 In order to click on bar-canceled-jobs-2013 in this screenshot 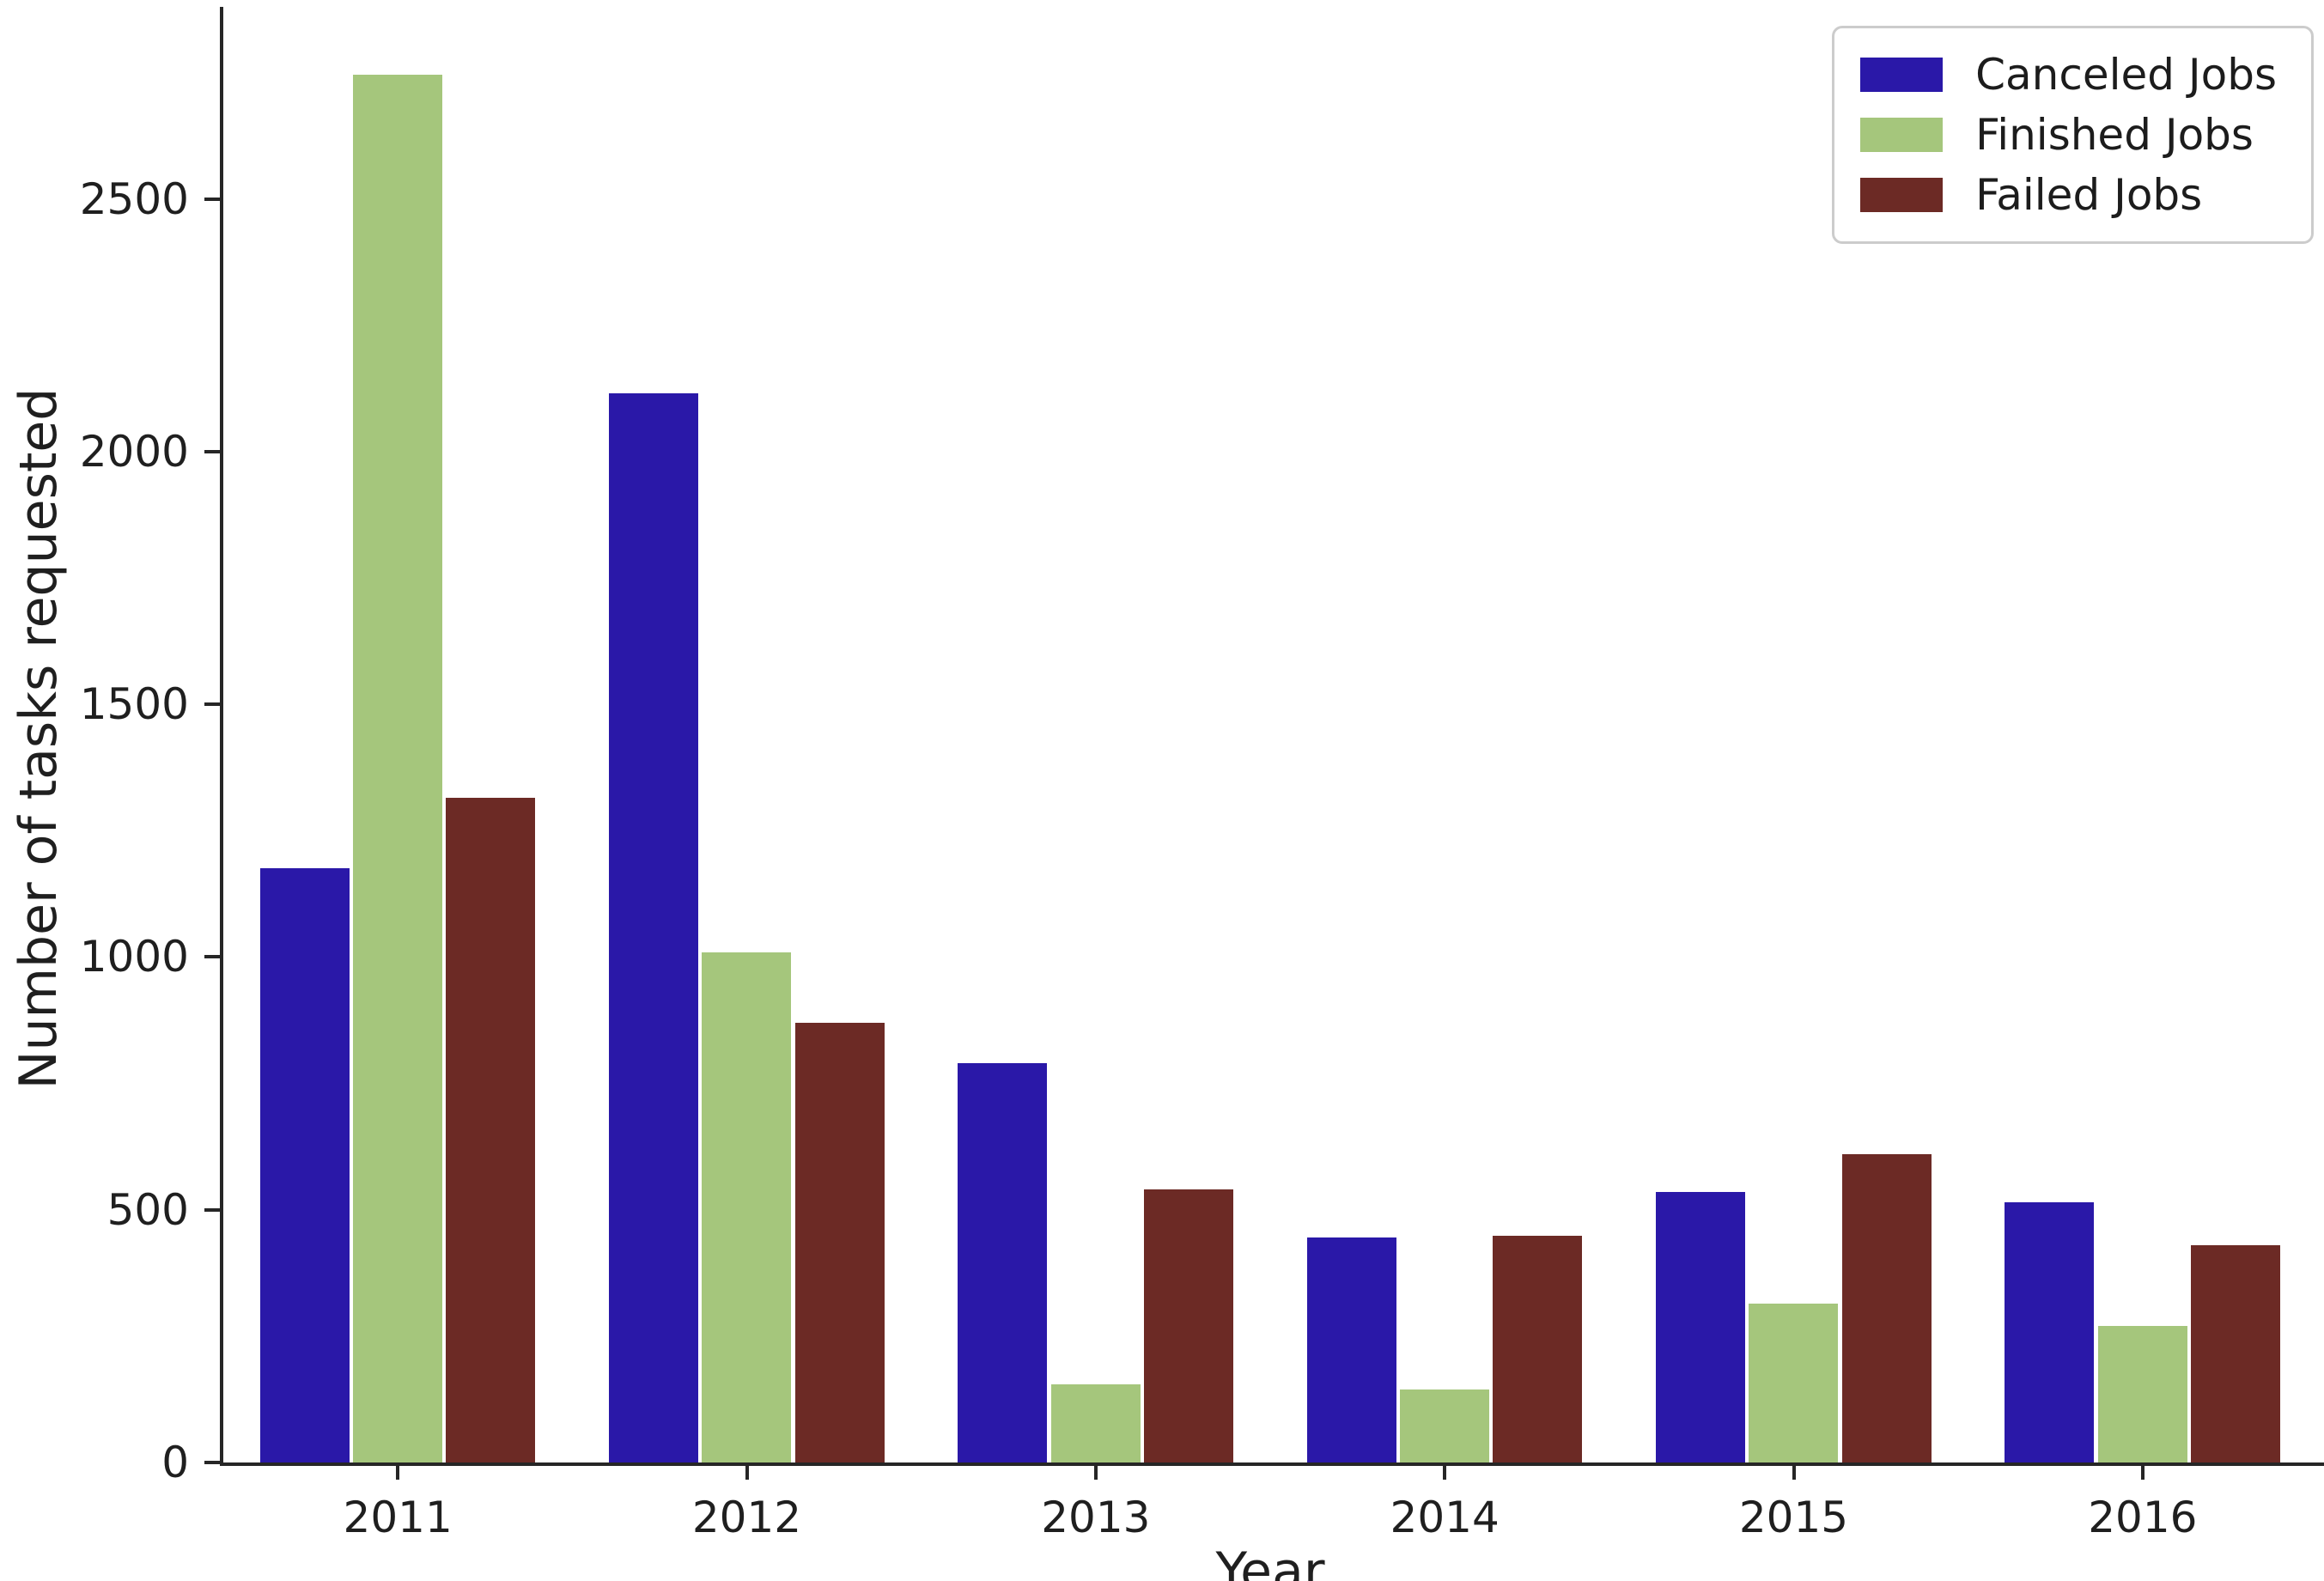, I will do `click(1003, 1263)`.